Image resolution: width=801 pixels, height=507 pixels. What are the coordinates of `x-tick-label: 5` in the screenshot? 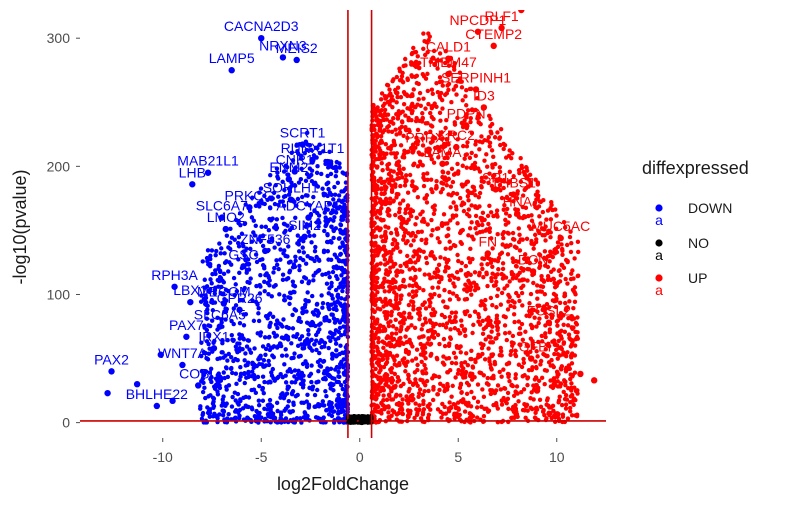 It's located at (458, 457).